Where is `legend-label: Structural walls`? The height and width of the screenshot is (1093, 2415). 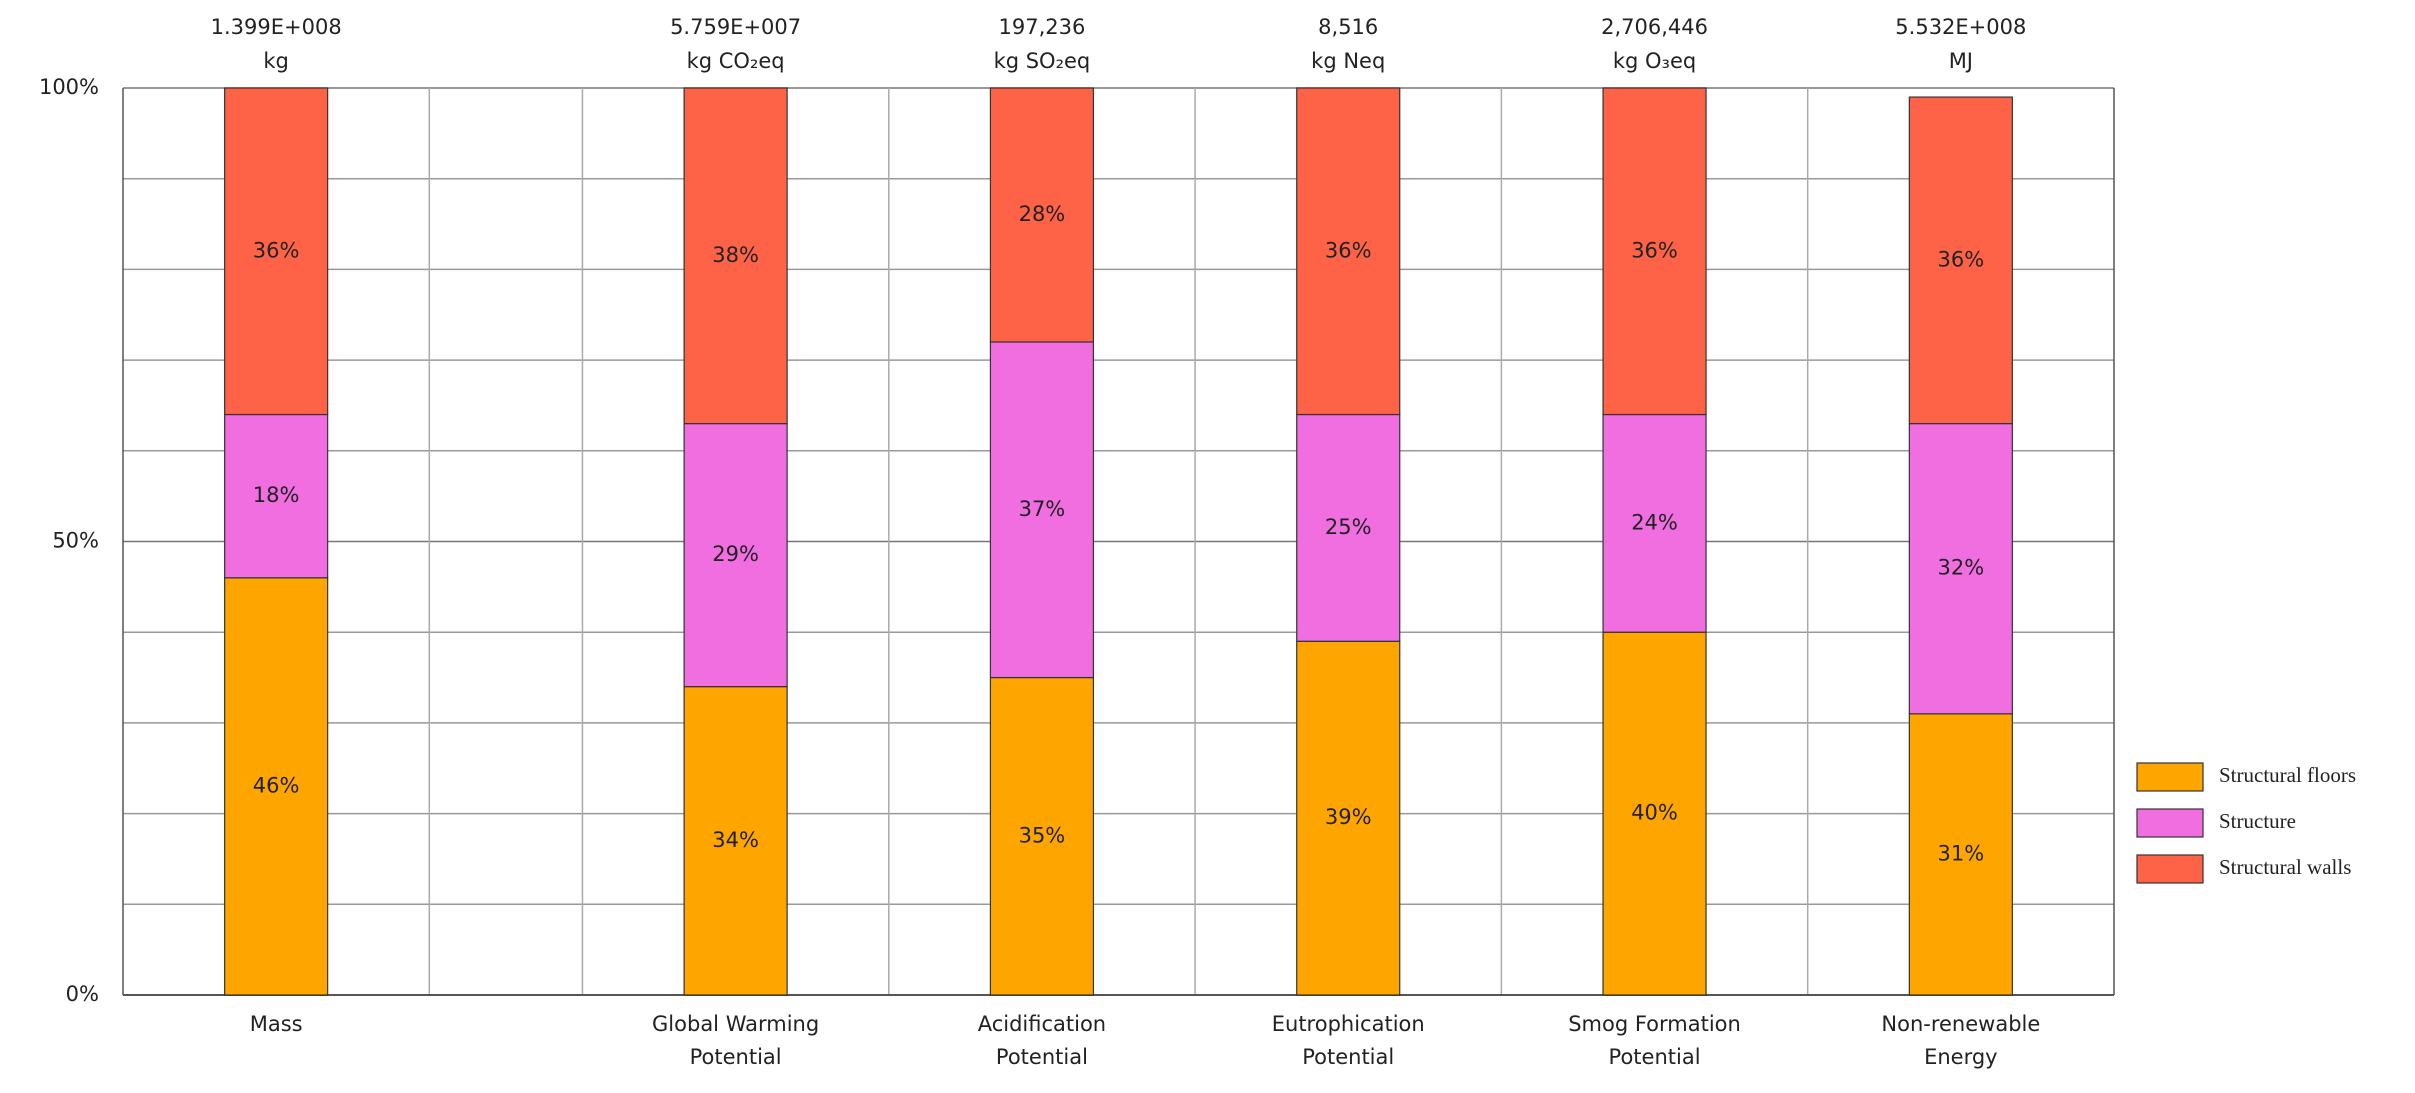
legend-label: Structural walls is located at coordinates (2285, 867).